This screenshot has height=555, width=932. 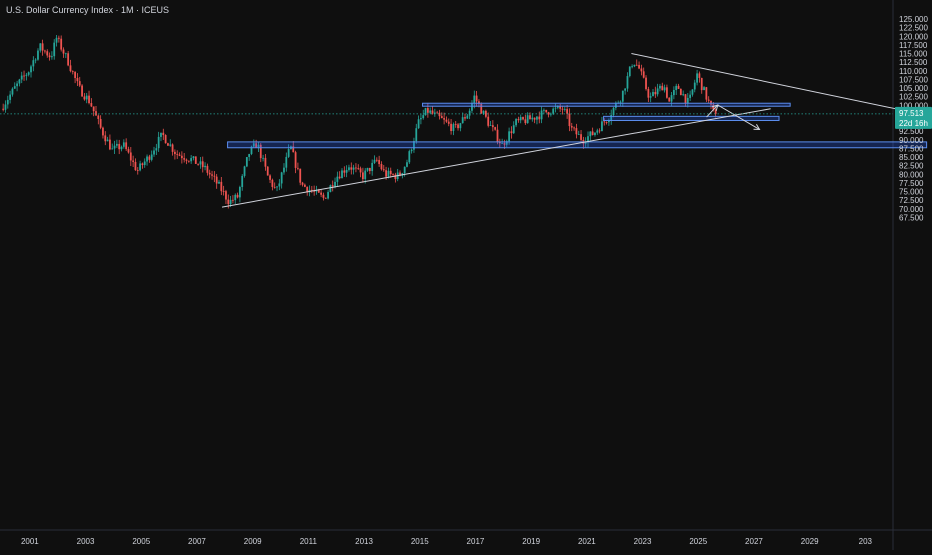 What do you see at coordinates (911, 183) in the screenshot?
I see `y-tick-label: 77.500` at bounding box center [911, 183].